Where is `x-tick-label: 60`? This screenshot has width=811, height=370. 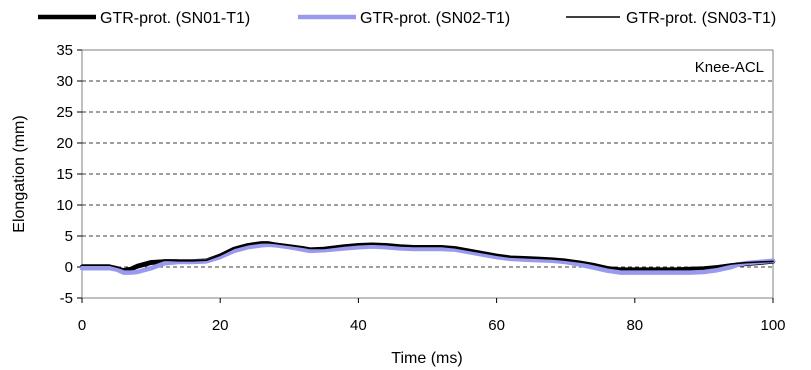
x-tick-label: 60 is located at coordinates (496, 325).